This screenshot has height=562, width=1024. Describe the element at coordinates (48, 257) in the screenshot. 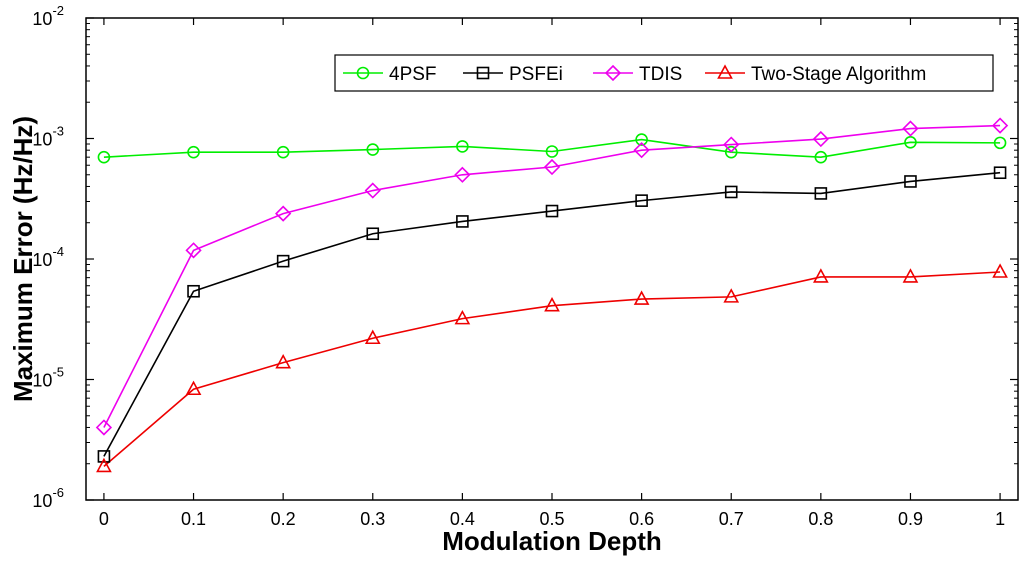

I see `y-tick-label: 10⁻⁴` at that location.